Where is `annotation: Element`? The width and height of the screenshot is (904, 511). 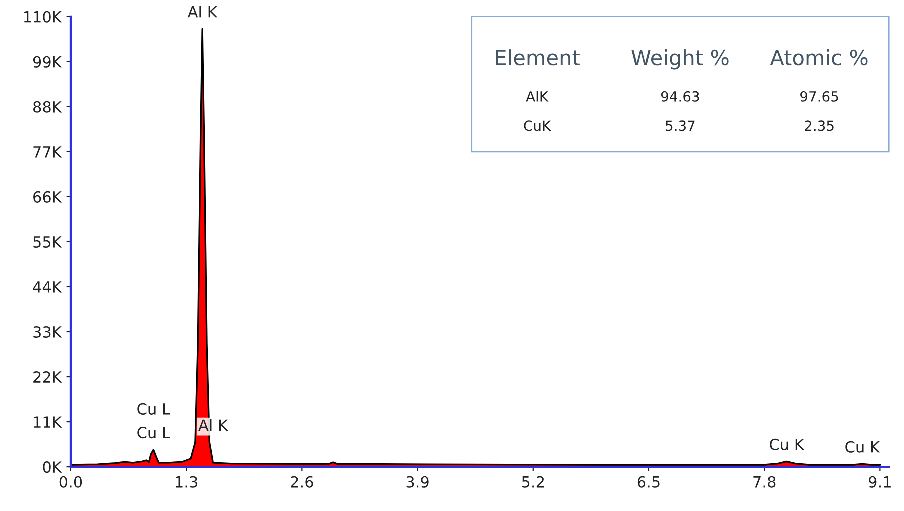
annotation: Element is located at coordinates (538, 58).